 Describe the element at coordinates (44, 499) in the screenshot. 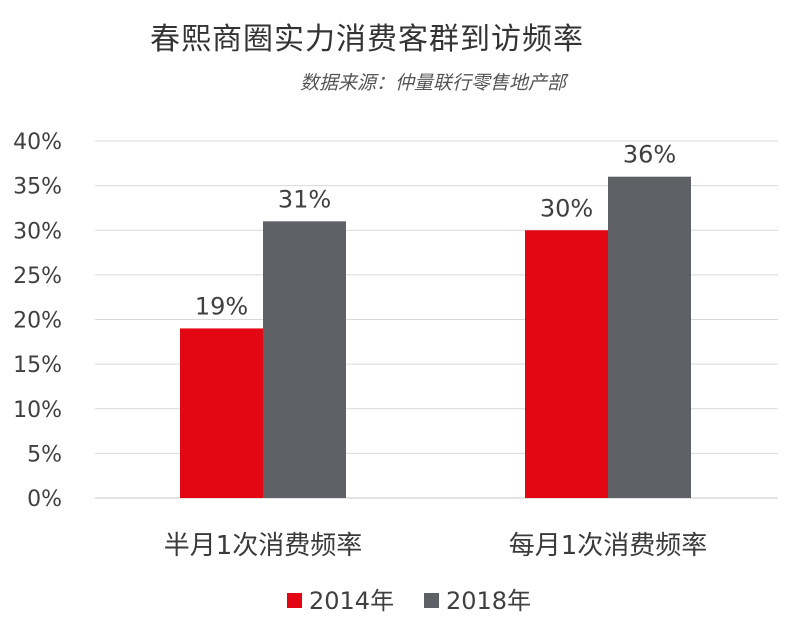

I see `y-tick-label: 0%` at that location.